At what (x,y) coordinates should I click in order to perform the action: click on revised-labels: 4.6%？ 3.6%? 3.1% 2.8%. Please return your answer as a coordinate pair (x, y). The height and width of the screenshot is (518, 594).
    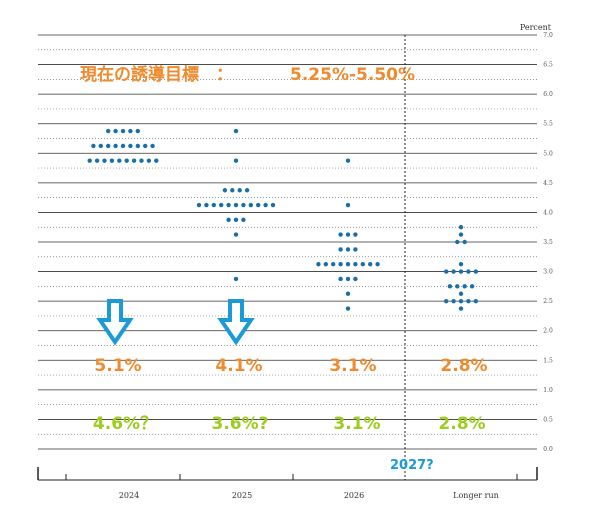
    Looking at the image, I should click on (289, 424).